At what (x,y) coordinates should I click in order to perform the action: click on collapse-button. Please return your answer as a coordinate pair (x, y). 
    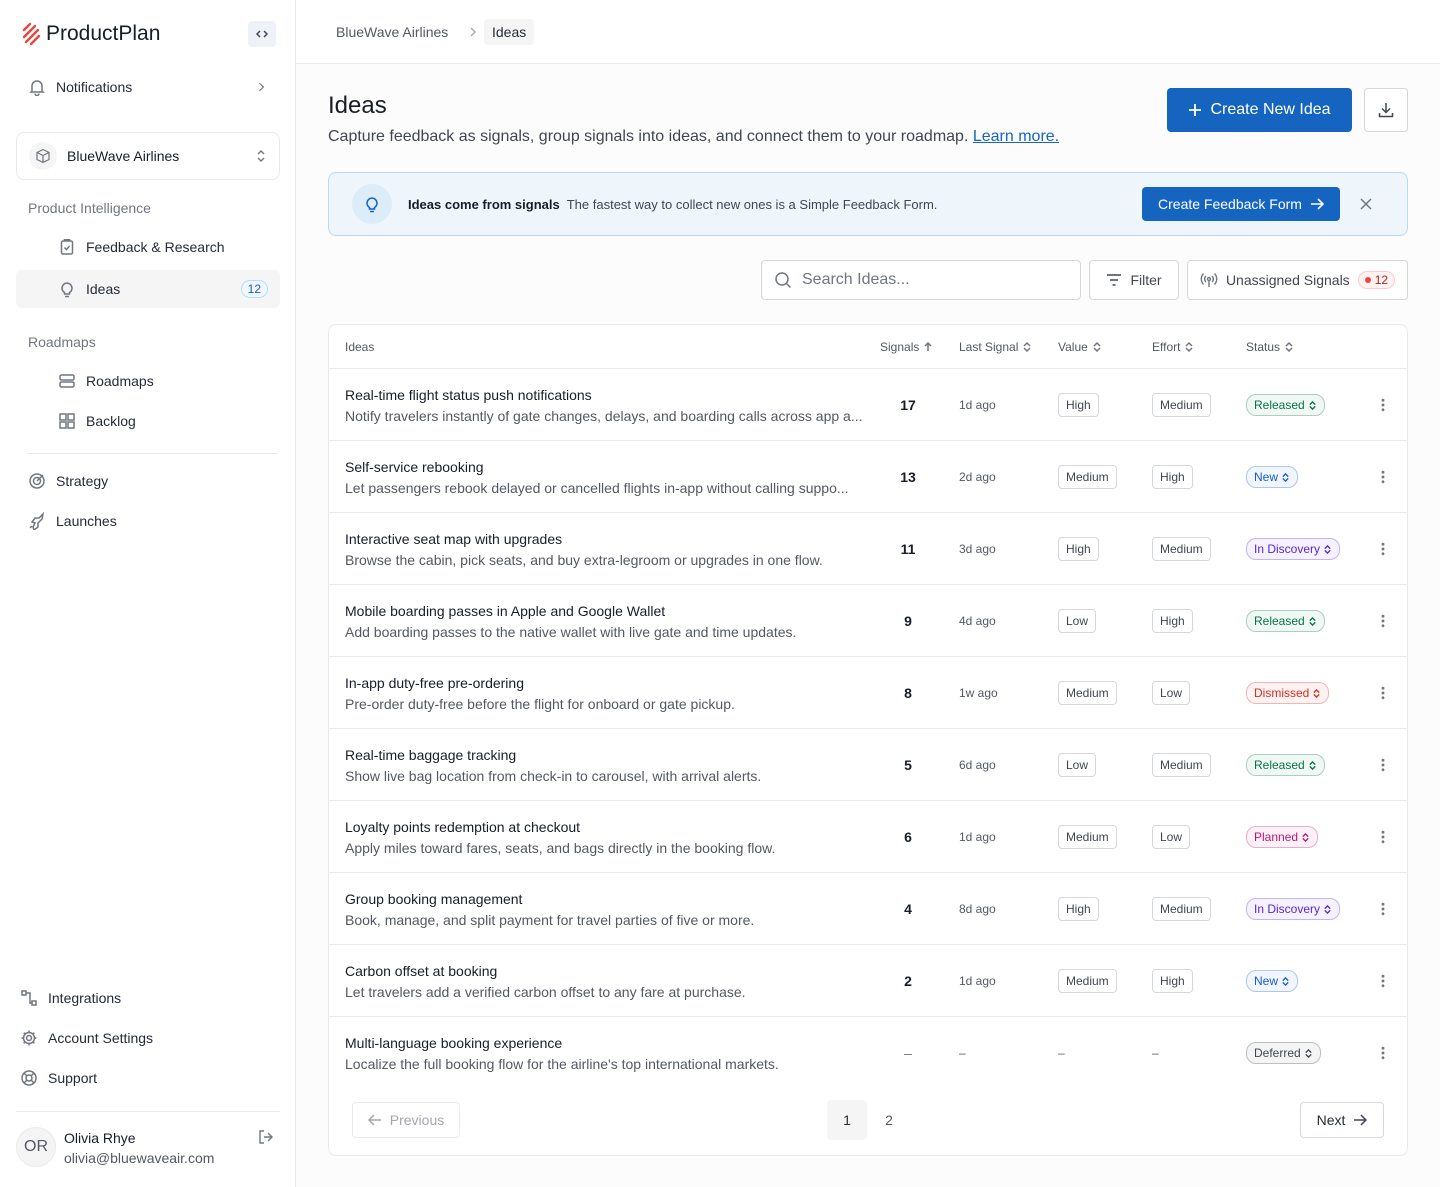
    Looking at the image, I should click on (262, 34).